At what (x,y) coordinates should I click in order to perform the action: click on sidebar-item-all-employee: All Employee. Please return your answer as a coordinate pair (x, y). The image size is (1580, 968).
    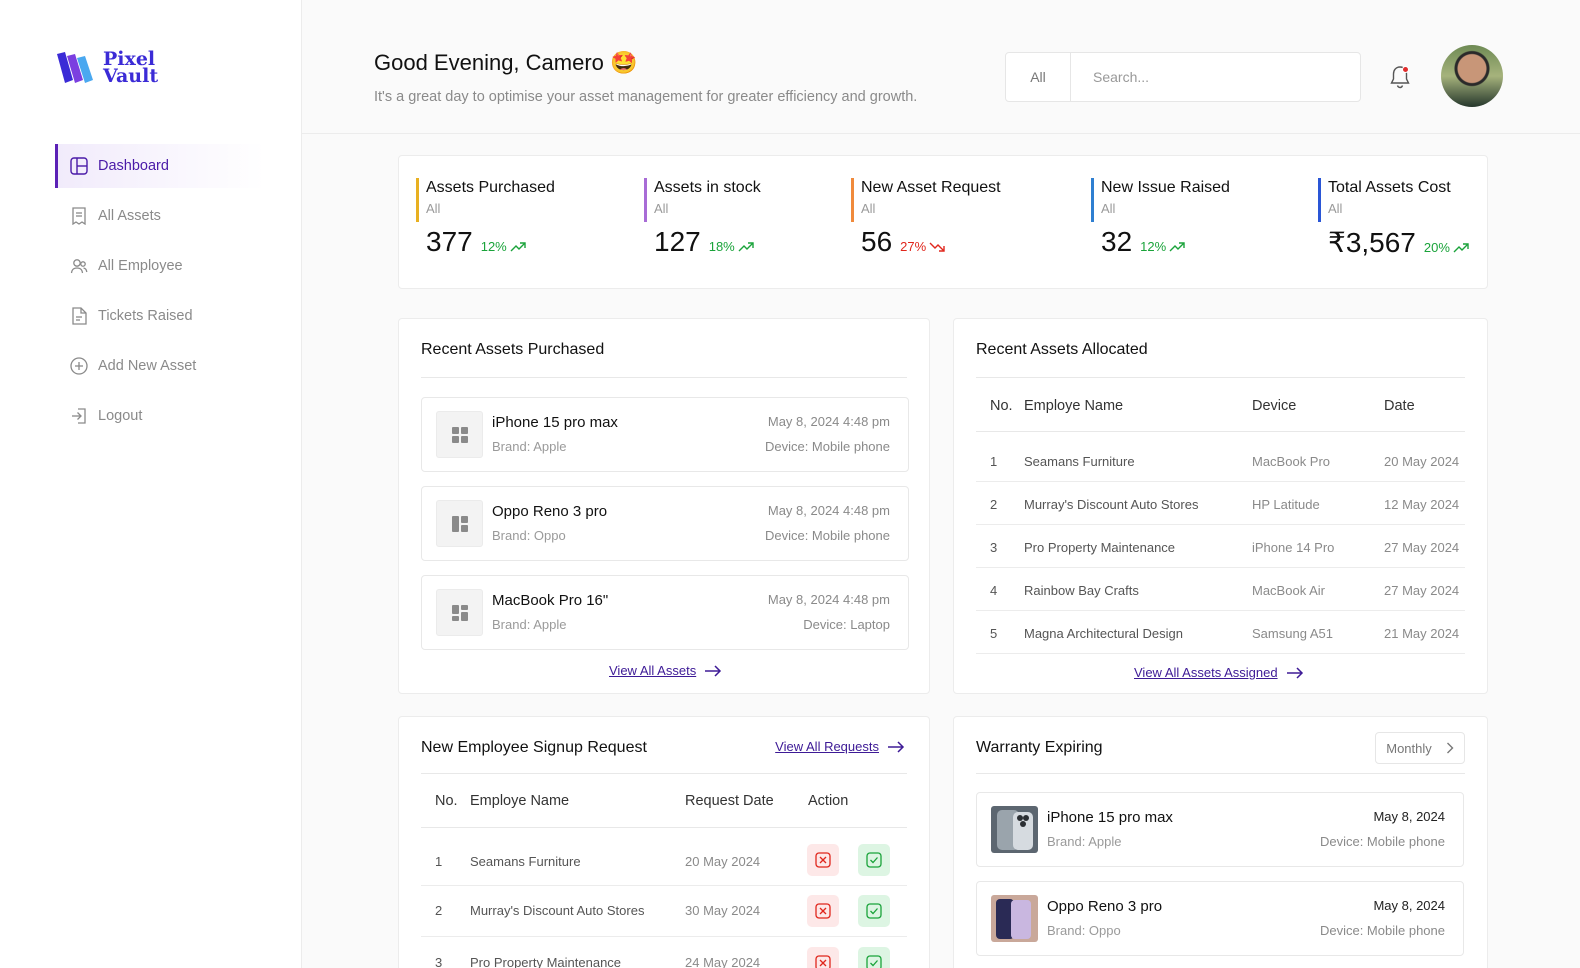
    Looking at the image, I should click on (160, 266).